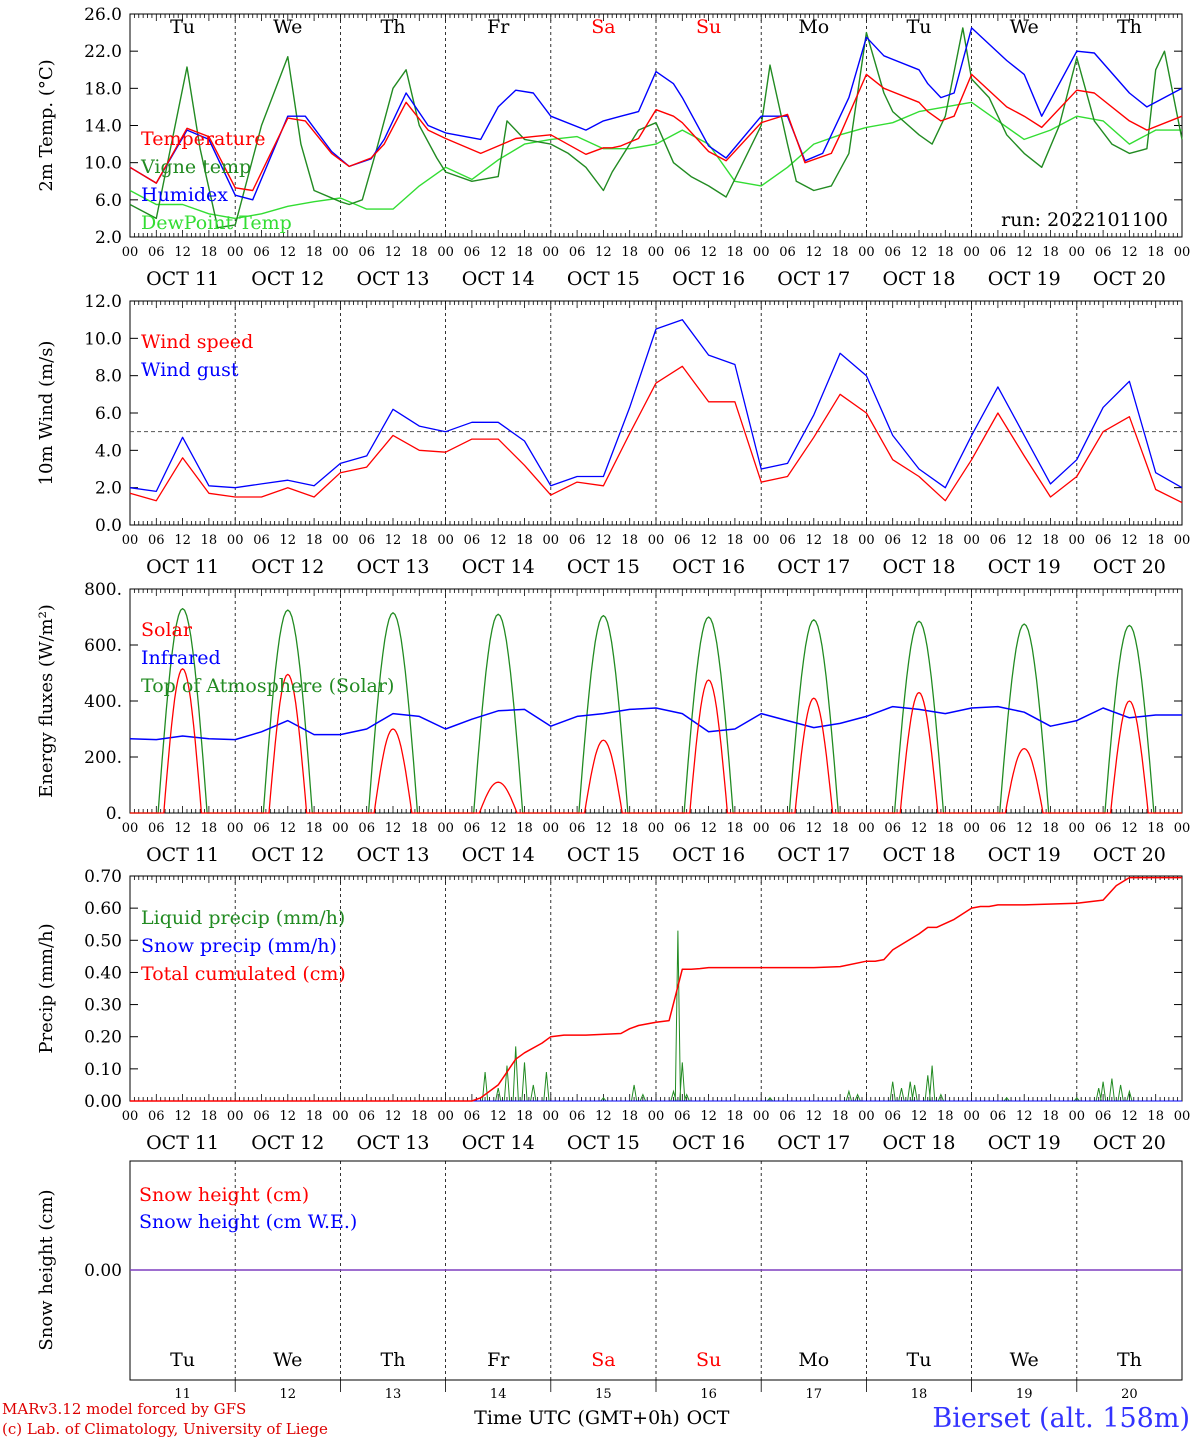 The image size is (1194, 1440). Describe the element at coordinates (182, 567) in the screenshot. I see `wind-date-label: OCT 11` at that location.